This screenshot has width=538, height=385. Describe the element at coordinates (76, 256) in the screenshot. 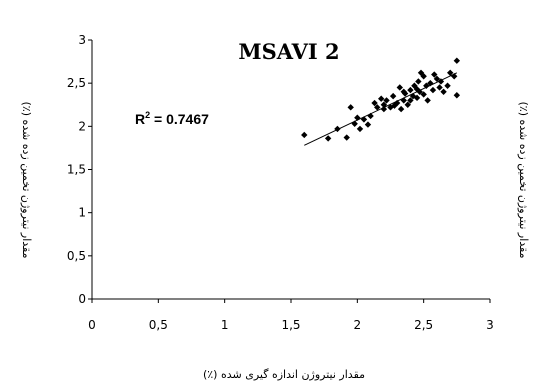

I see `y-tick-label: 0,5` at that location.